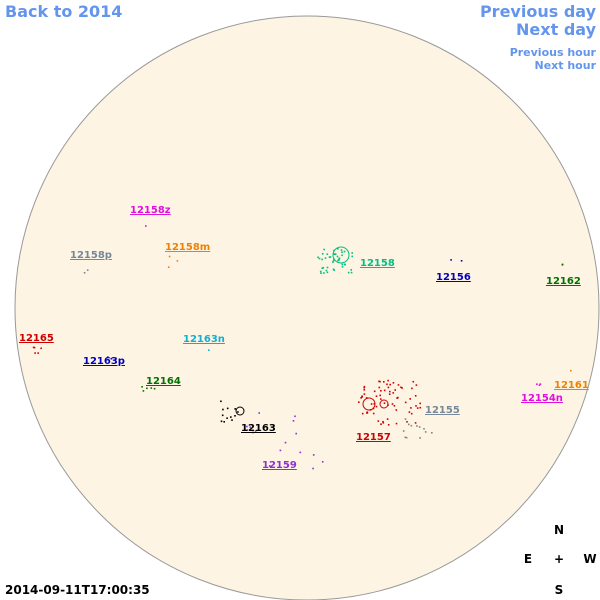 This screenshot has width=600, height=600. I want to click on region-label: 12163, so click(258, 428).